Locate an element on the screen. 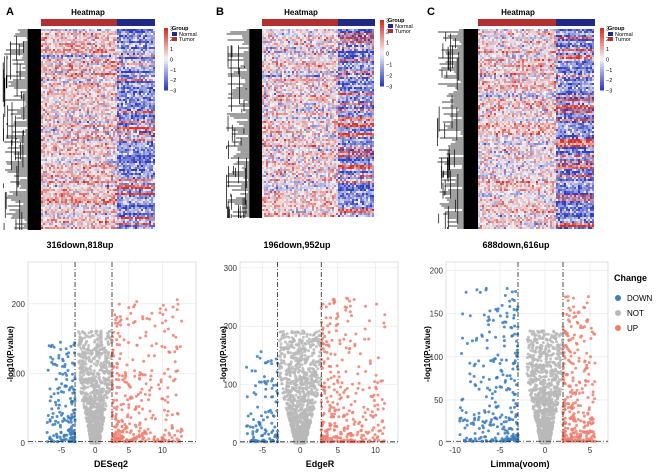 This screenshot has width=661, height=474. heatmap-title-a: Heatmap is located at coordinates (88, 12).